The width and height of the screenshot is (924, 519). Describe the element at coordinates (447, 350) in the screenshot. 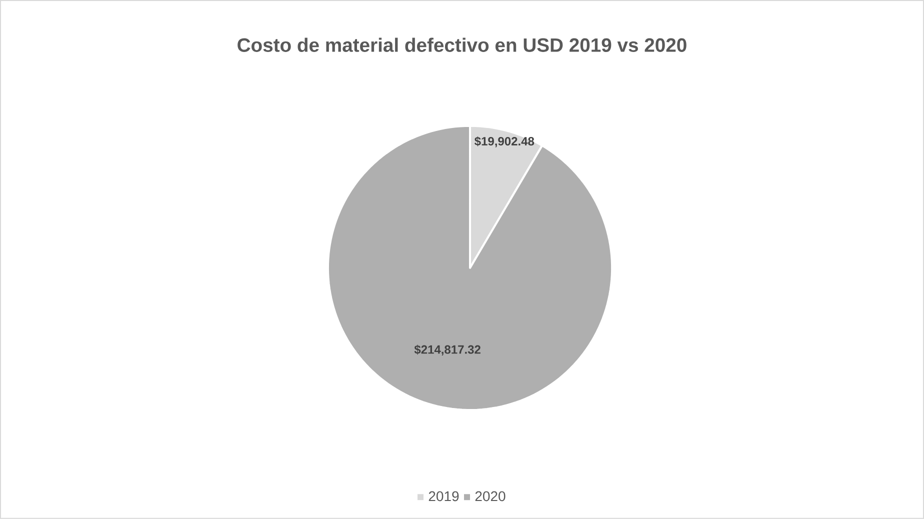

I see `data-label: $214,817.32` at that location.